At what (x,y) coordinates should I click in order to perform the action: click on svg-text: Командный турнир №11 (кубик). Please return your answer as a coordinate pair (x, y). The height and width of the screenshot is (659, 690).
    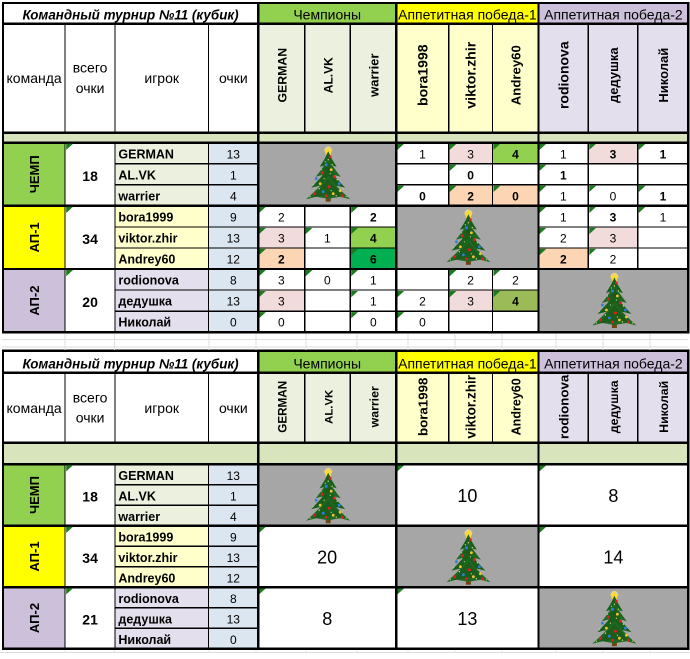
    Looking at the image, I should click on (131, 15).